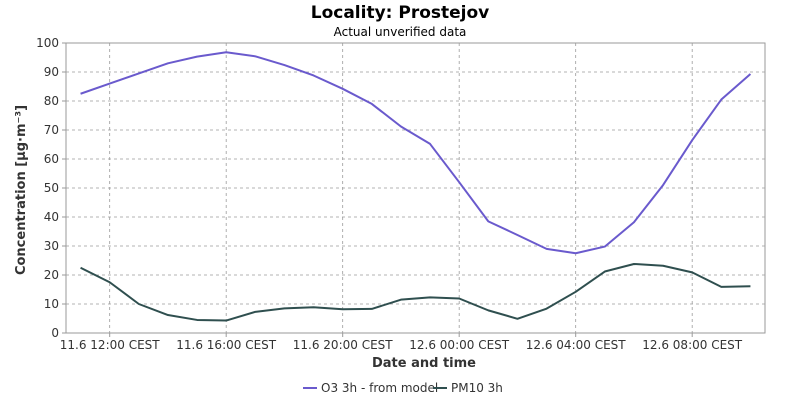 Image resolution: width=800 pixels, height=400 pixels. What do you see at coordinates (459, 345) in the screenshot?
I see `x-tick-label: 12.6 00:00 CEST` at bounding box center [459, 345].